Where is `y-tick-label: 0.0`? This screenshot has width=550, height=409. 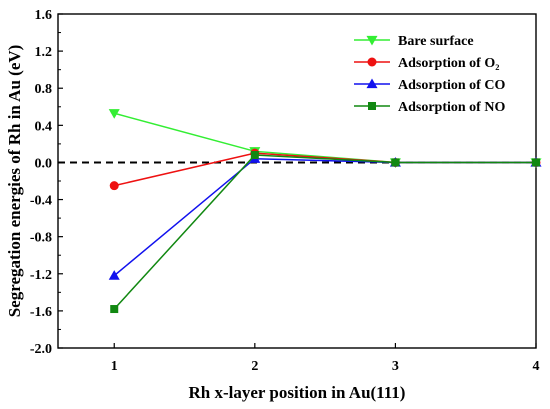 y-tick-label: 0.0 is located at coordinates (44, 163).